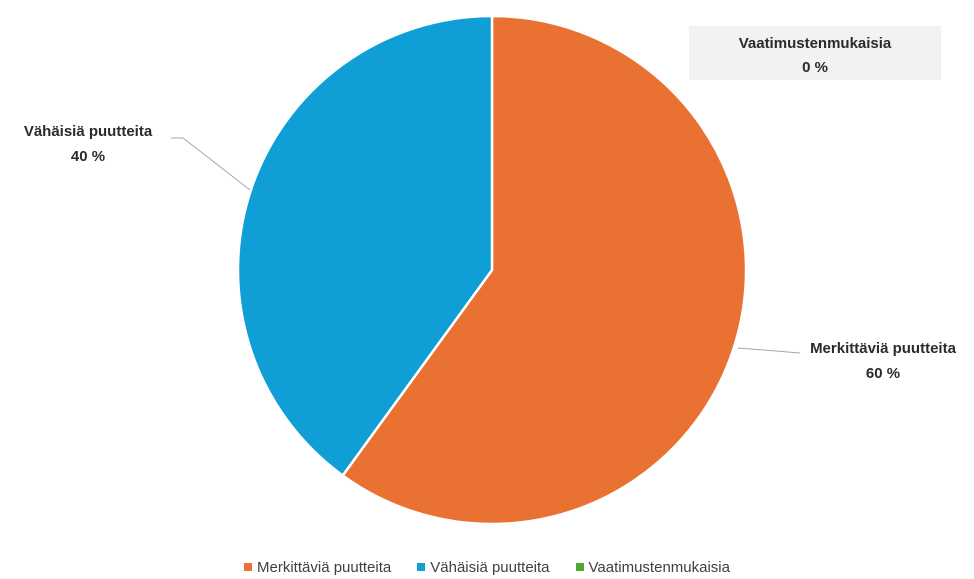  What do you see at coordinates (883, 348) in the screenshot?
I see `data-label-name-merkittavia-puutteita: Merkittäviä puutteita` at bounding box center [883, 348].